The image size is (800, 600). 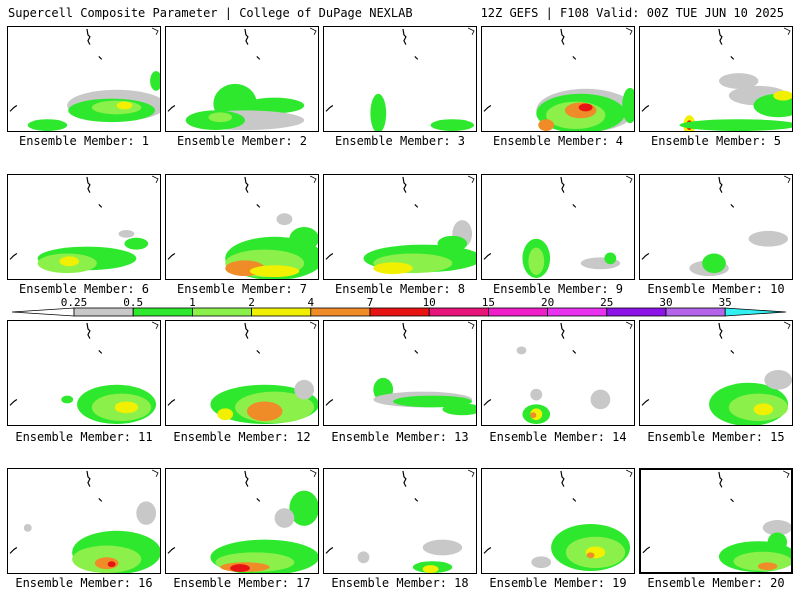 I want to click on legend-tick-label: 25, so click(x=606, y=302).